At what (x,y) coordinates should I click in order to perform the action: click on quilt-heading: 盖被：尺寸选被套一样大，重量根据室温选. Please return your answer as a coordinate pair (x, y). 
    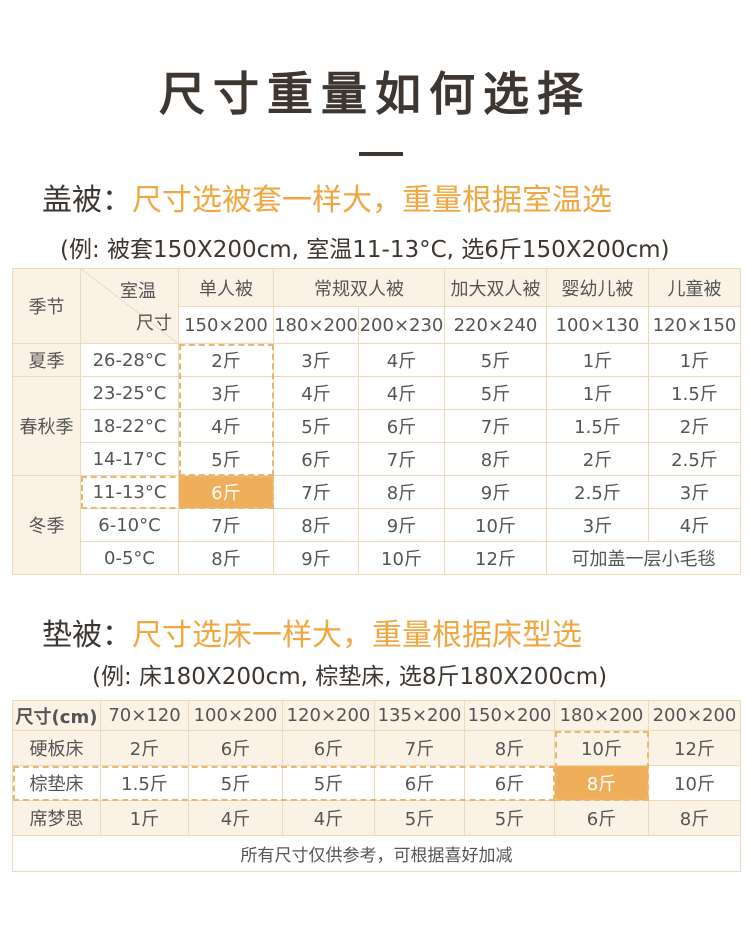
    Looking at the image, I should click on (327, 197).